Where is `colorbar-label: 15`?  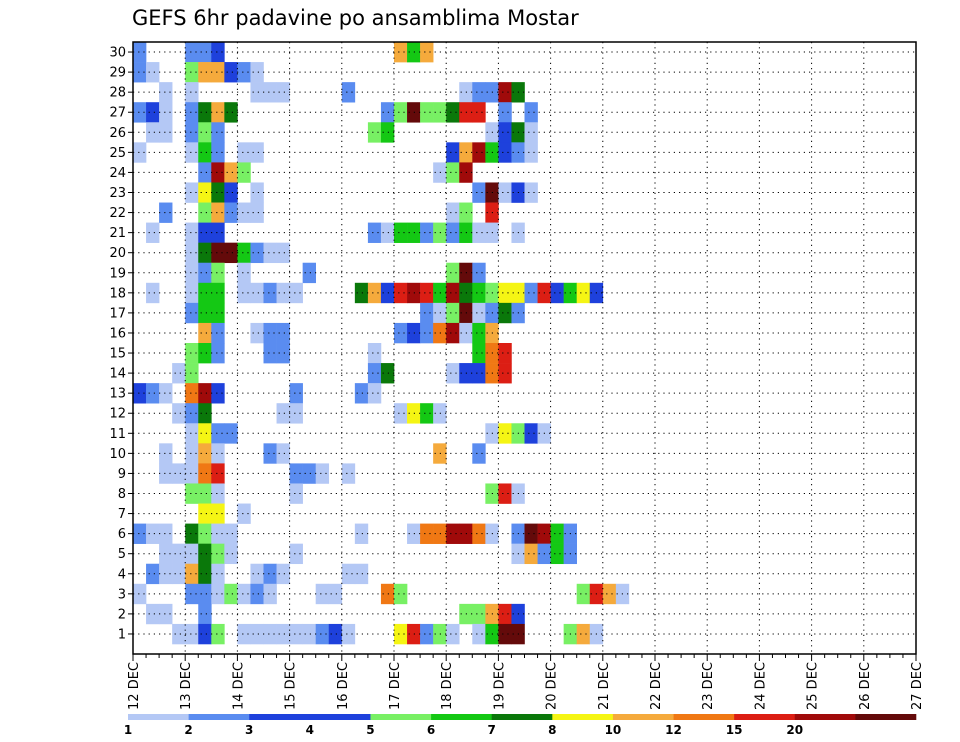 colorbar-label: 15 is located at coordinates (734, 730).